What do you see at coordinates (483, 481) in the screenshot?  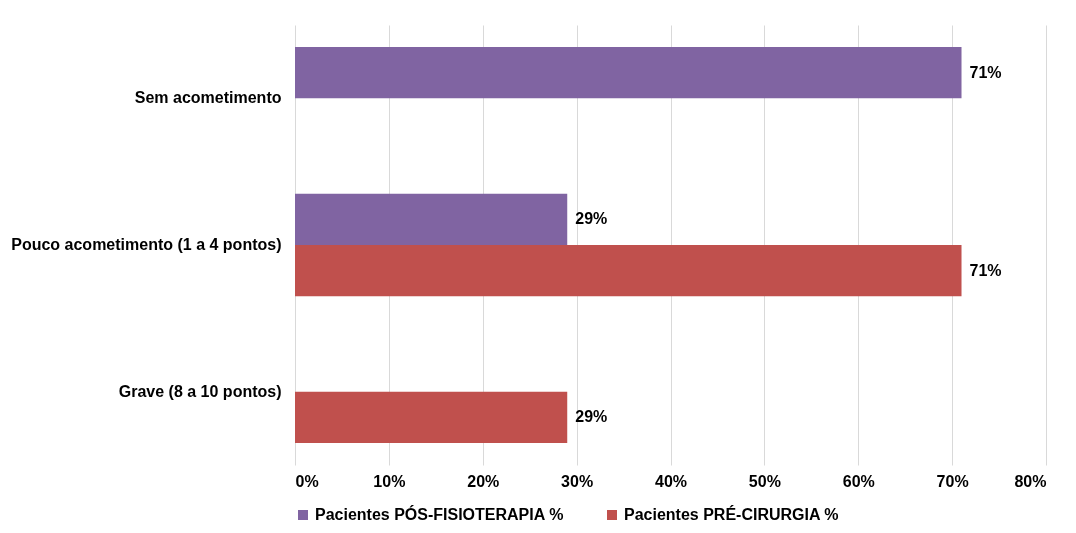 I see `x-tick-label: 20%` at bounding box center [483, 481].